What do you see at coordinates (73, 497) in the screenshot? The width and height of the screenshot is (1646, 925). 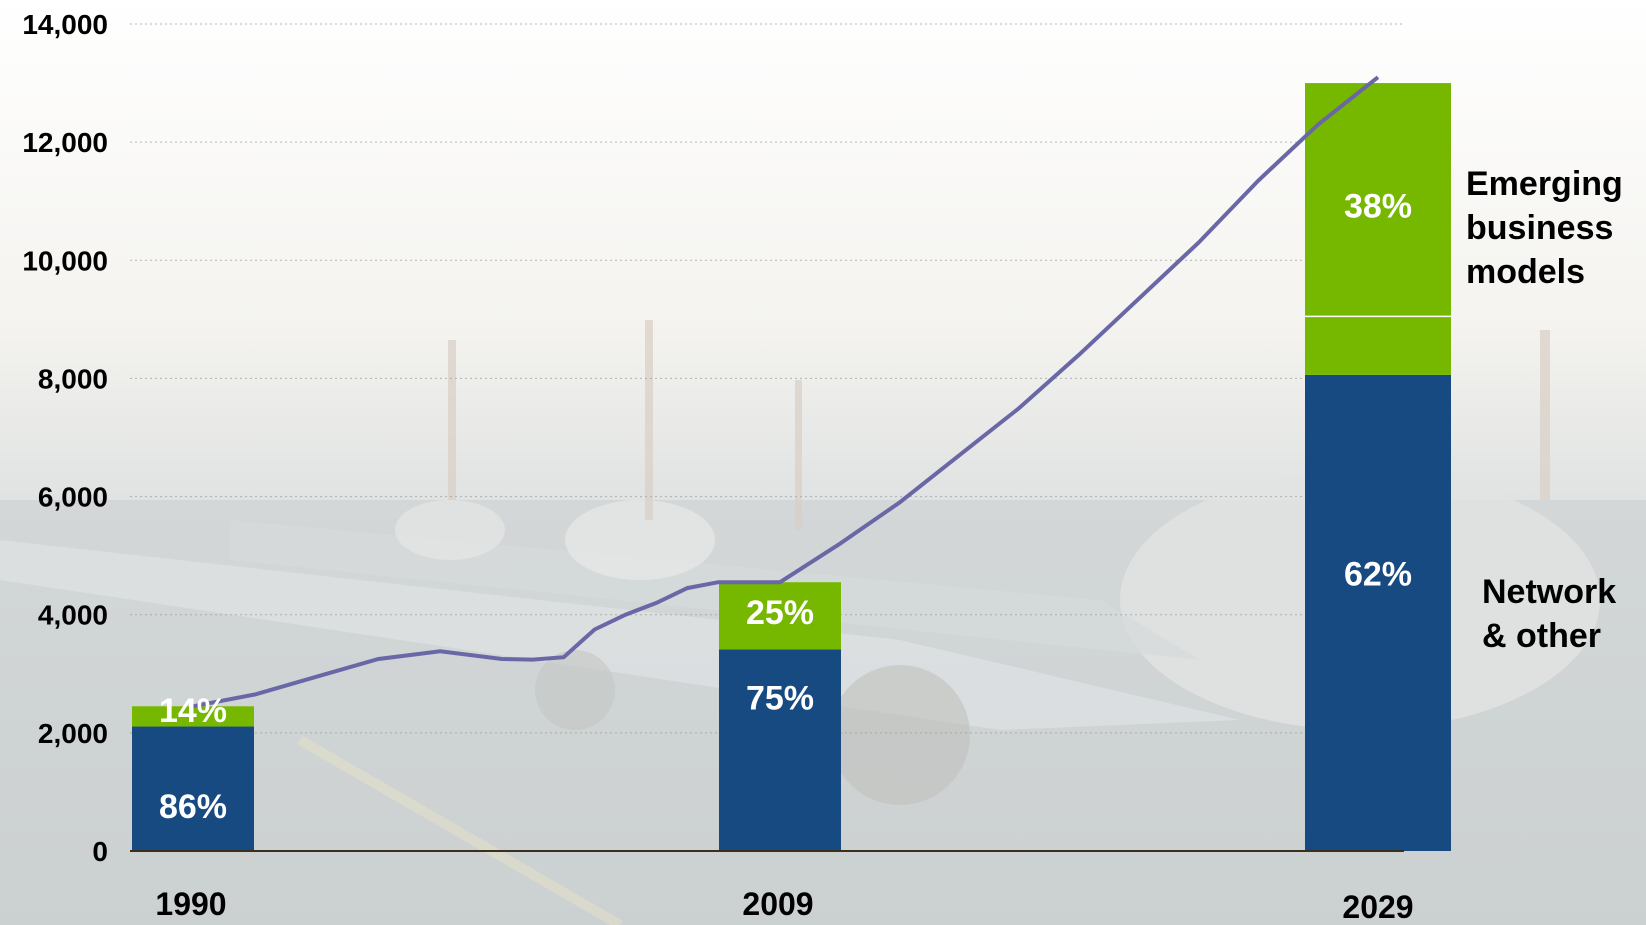 I see `y-tick-label: 6,000` at bounding box center [73, 497].